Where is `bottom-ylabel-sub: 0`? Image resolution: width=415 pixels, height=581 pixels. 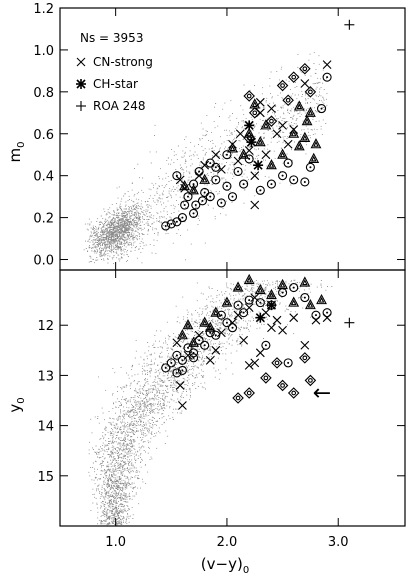
bottom-ylabel-sub: 0 is located at coordinates (21, 400).